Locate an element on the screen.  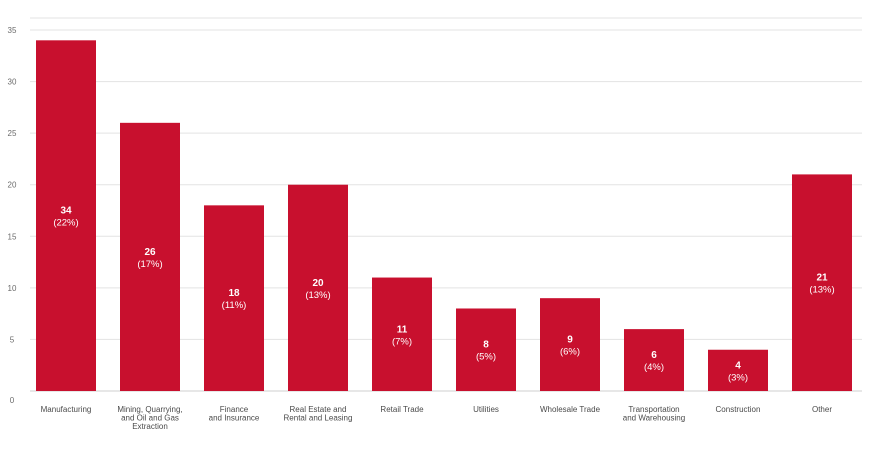
bar-percent-label: (3%) is located at coordinates (738, 377).